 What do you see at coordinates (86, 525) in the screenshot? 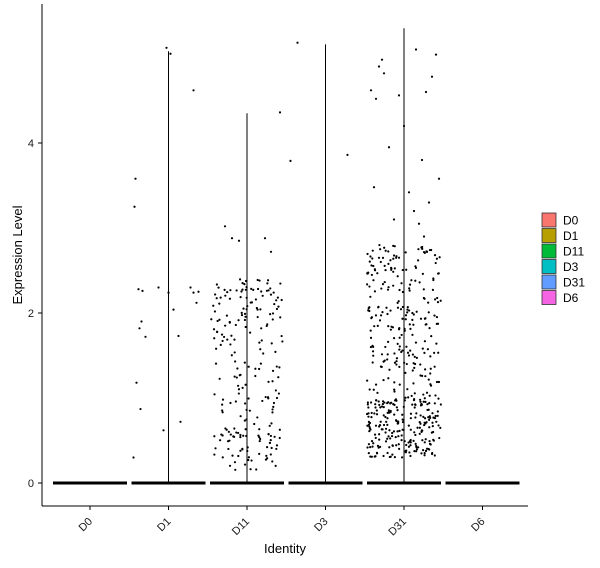
I see `x-tick-label: D0` at bounding box center [86, 525].